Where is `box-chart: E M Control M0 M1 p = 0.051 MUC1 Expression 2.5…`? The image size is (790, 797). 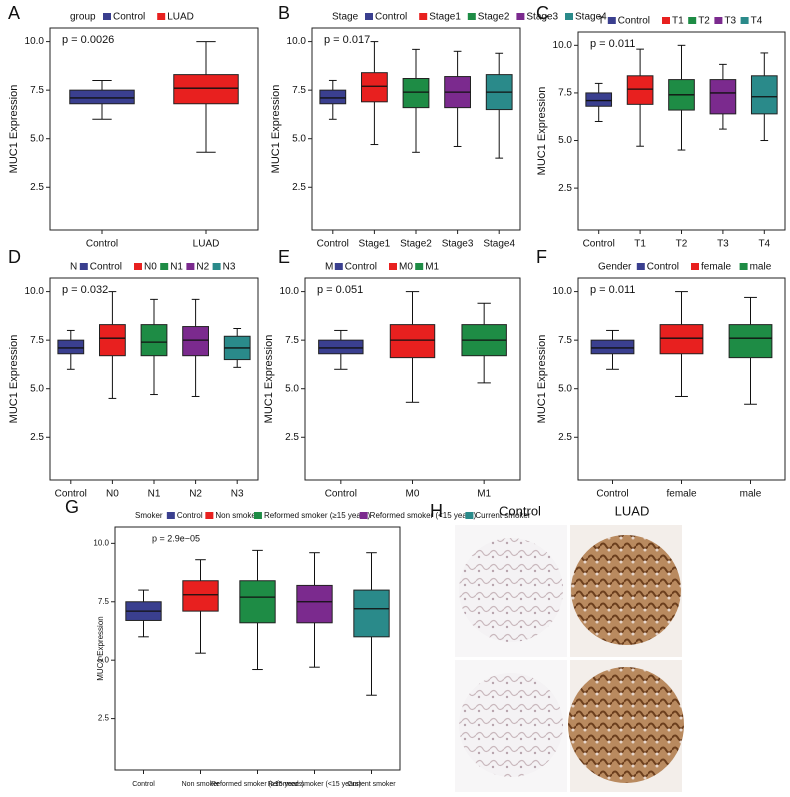 box-chart: E M Control M0 M1 p = 0.051 MUC1 Expression 2.5… is located at coordinates (392, 373).